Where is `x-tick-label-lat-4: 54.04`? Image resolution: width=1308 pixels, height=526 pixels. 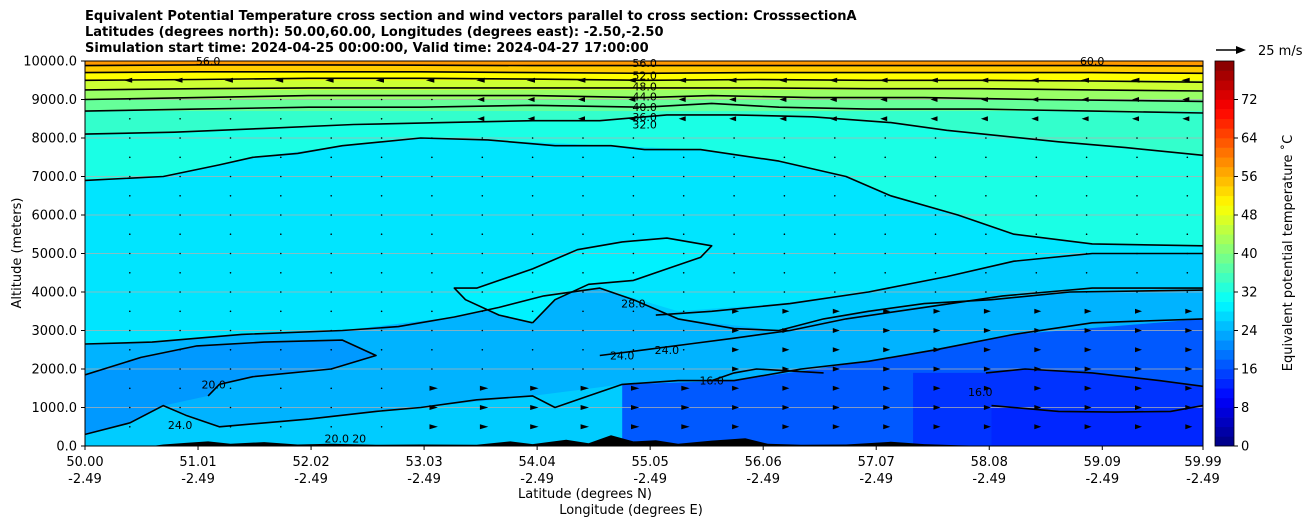 x-tick-label-lat-4: 54.04 is located at coordinates (537, 462).